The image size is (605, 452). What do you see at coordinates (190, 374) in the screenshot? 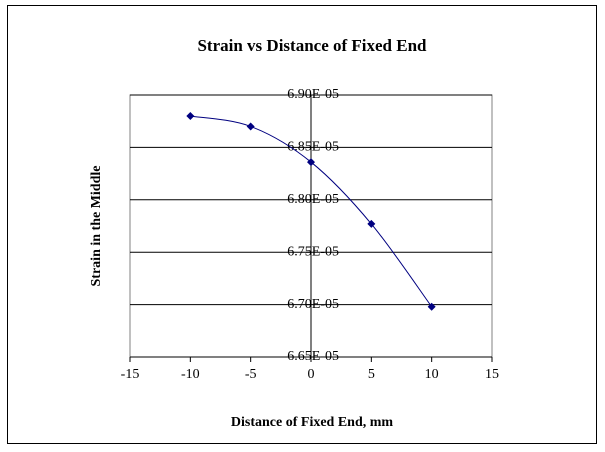
I see `x-tick-label: -10` at bounding box center [190, 374].